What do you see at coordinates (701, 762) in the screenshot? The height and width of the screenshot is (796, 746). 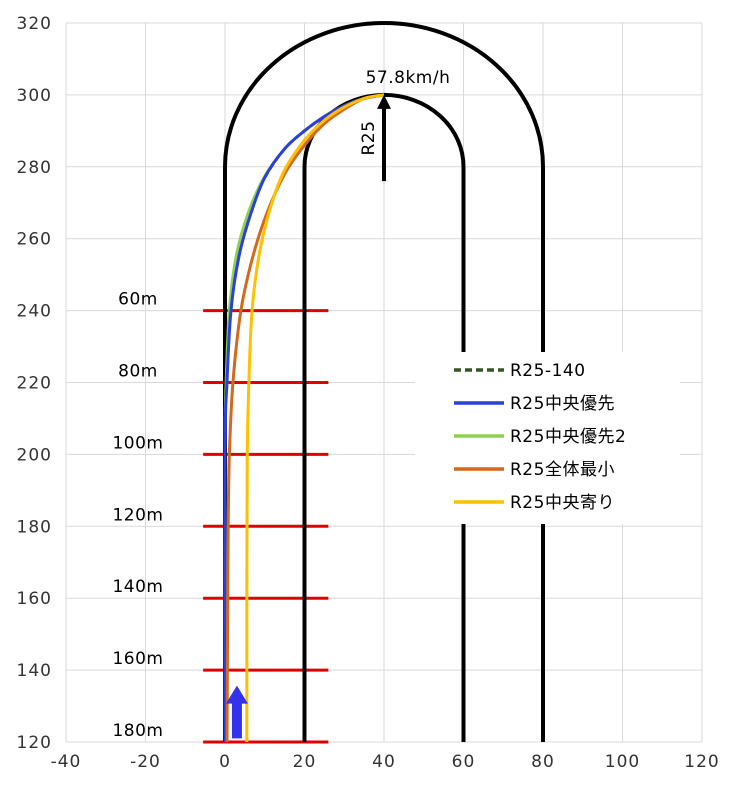 I see `x-tick-label: 120` at bounding box center [701, 762].